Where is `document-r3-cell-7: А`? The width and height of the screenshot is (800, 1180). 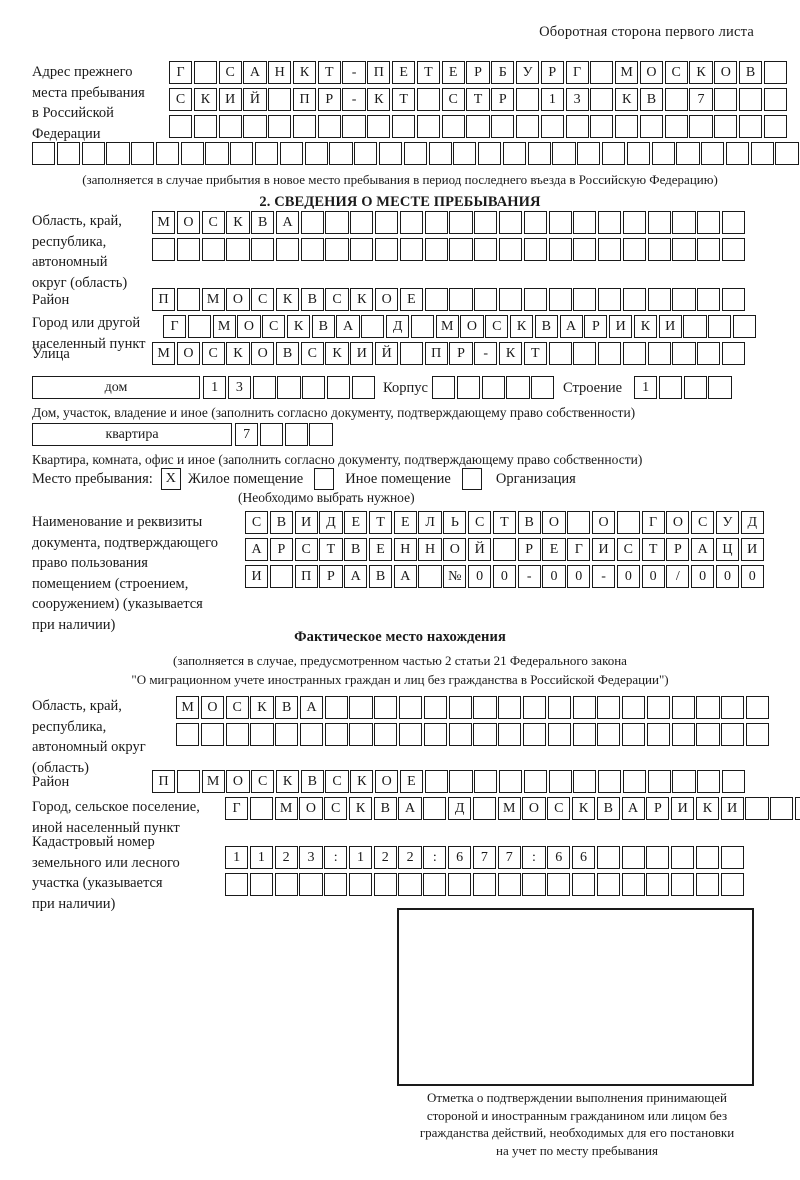
document-r3-cell-7: А is located at coordinates (405, 577).